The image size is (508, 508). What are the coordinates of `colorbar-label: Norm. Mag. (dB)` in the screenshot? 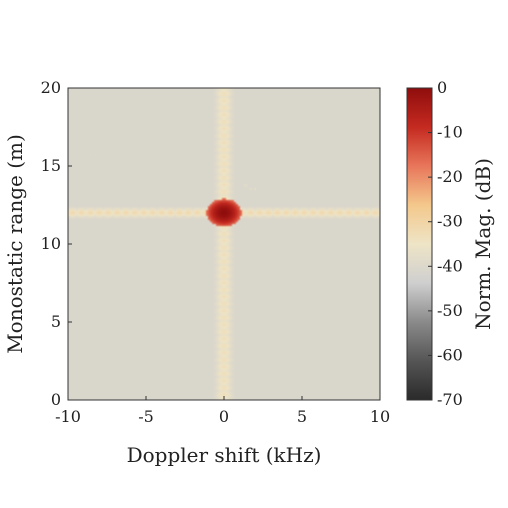 It's located at (483, 244).